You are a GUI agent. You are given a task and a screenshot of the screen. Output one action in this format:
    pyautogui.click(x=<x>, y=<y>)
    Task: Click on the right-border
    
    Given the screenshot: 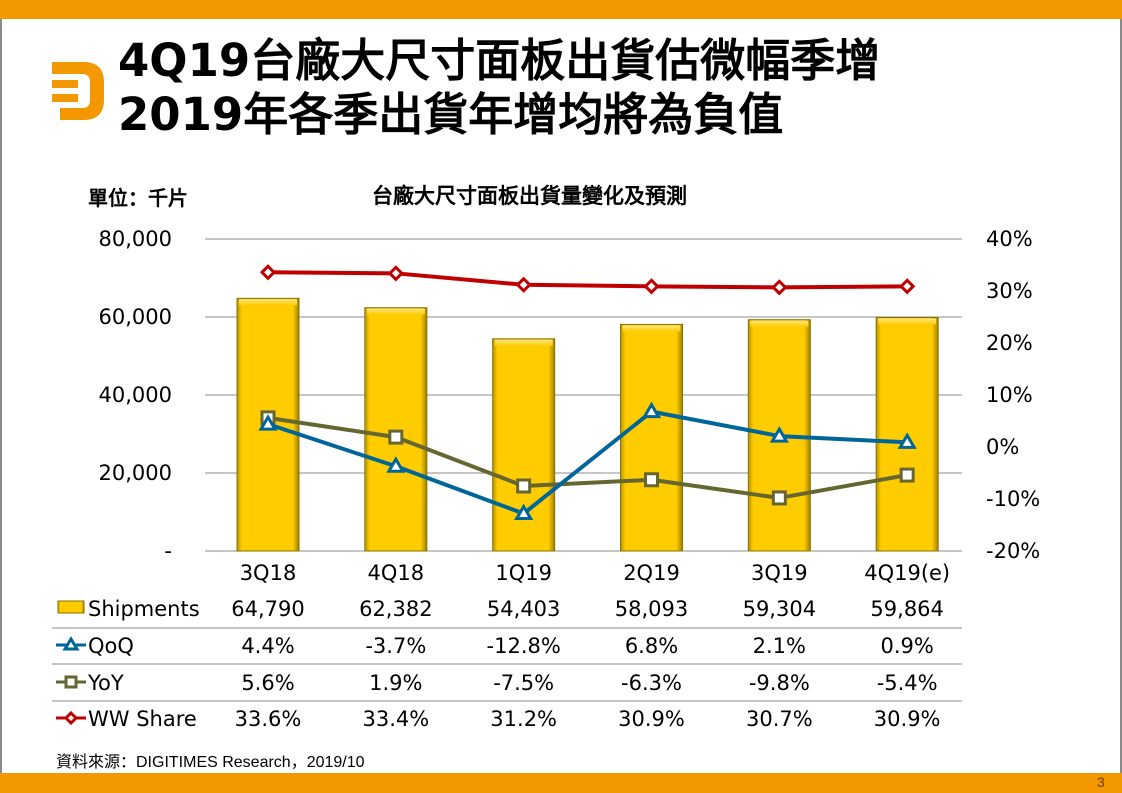 What is the action you would take?
    pyautogui.click(x=1121, y=396)
    